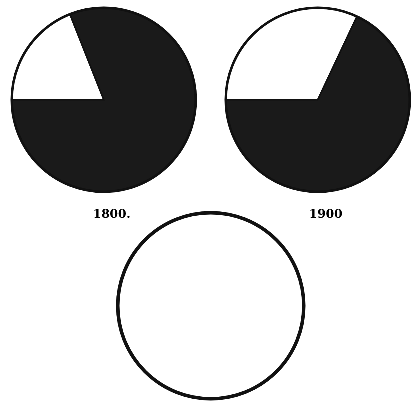 Image resolution: width=411 pixels, height=402 pixels. What do you see at coordinates (112, 214) in the screenshot?
I see `text: 1800.` at bounding box center [112, 214].